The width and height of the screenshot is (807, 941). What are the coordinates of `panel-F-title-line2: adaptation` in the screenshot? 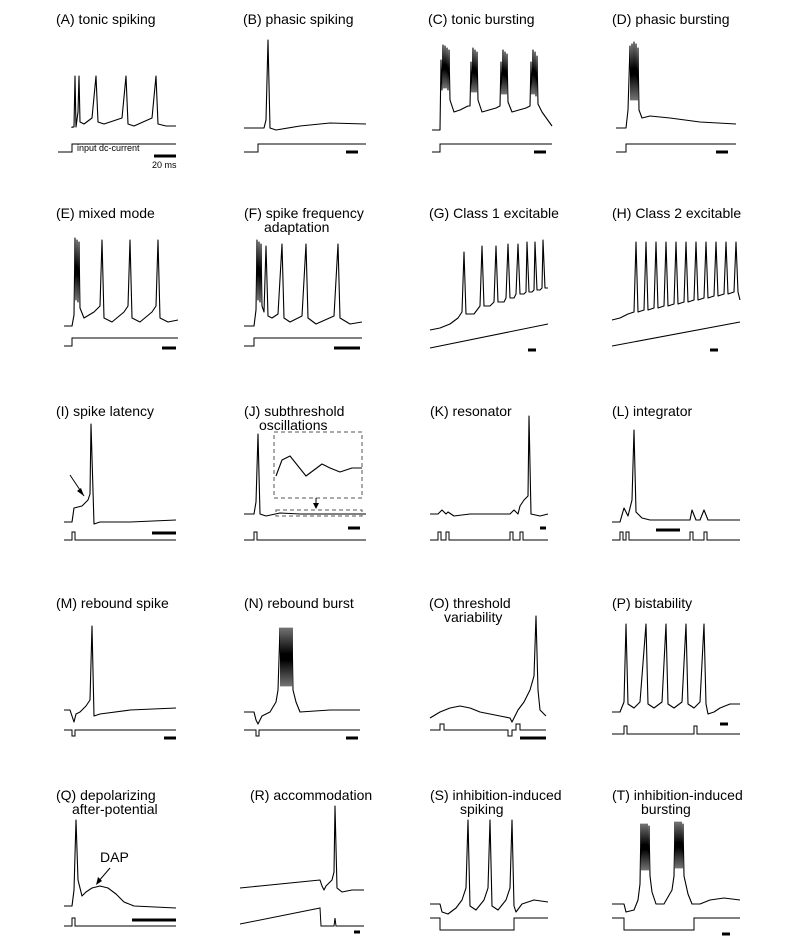 It's located at (296, 227).